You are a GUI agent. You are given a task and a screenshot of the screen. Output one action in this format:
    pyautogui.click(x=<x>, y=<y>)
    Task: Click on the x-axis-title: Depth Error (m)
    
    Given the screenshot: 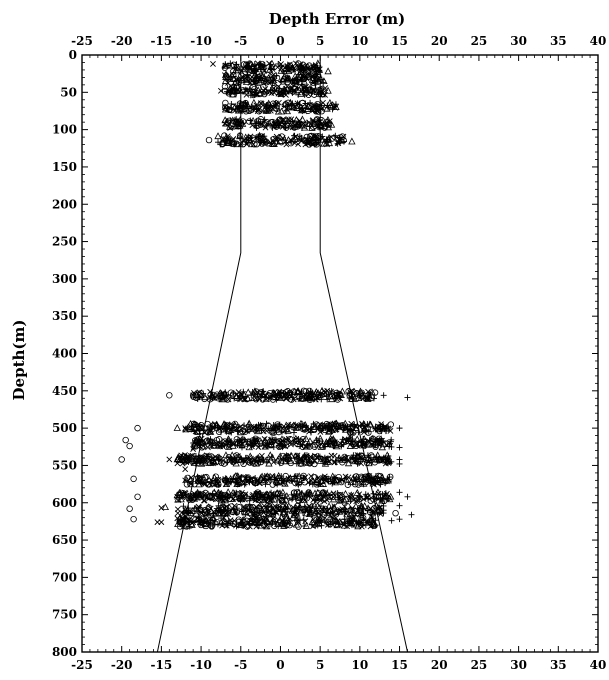 What is the action you would take?
    pyautogui.click(x=337, y=19)
    